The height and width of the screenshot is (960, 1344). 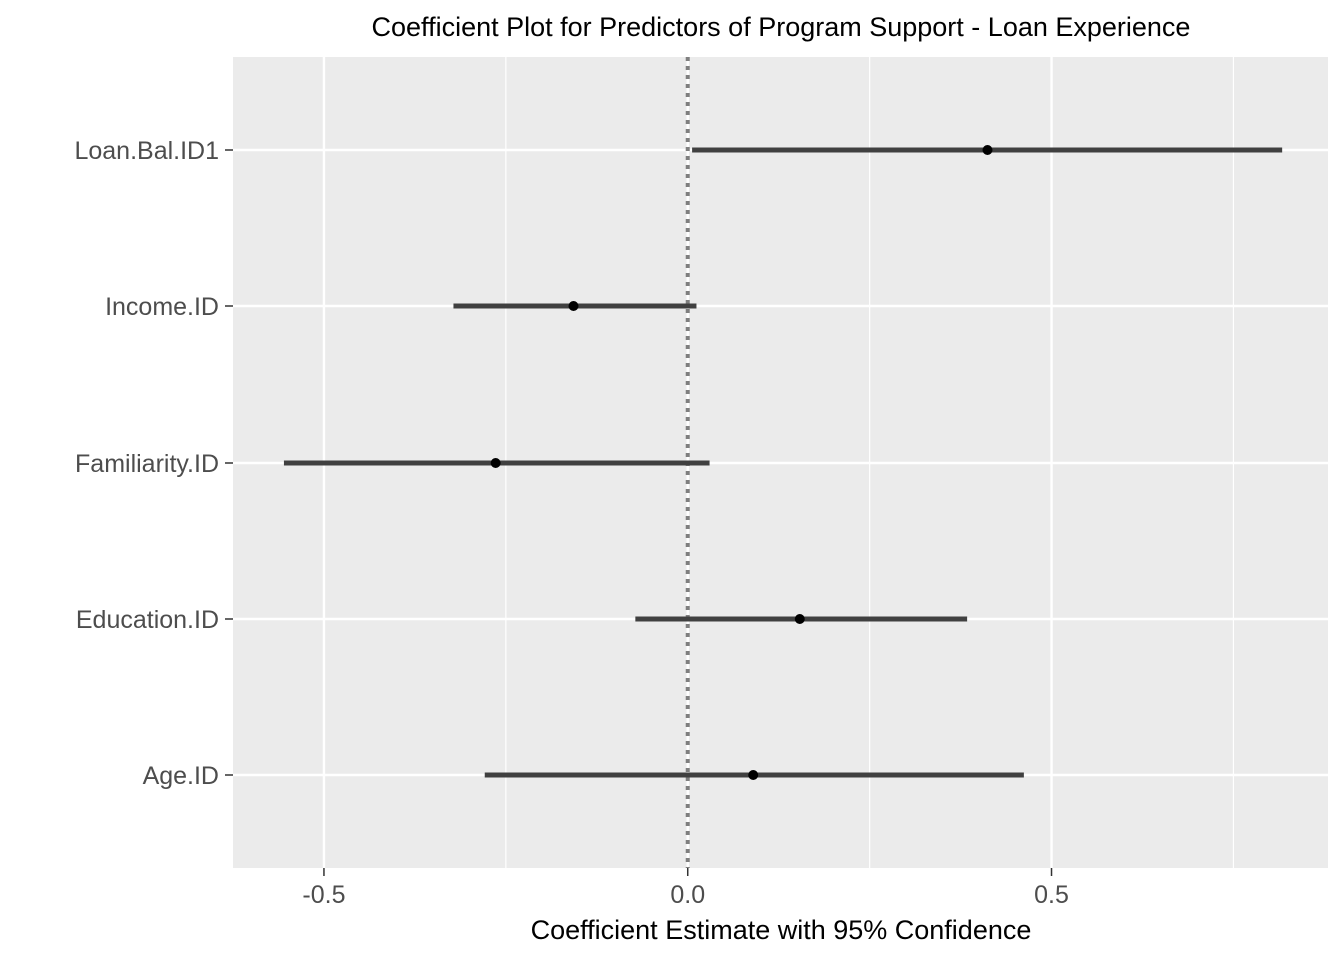 What do you see at coordinates (1051, 895) in the screenshot?
I see `x-tick-label: 0.5` at bounding box center [1051, 895].